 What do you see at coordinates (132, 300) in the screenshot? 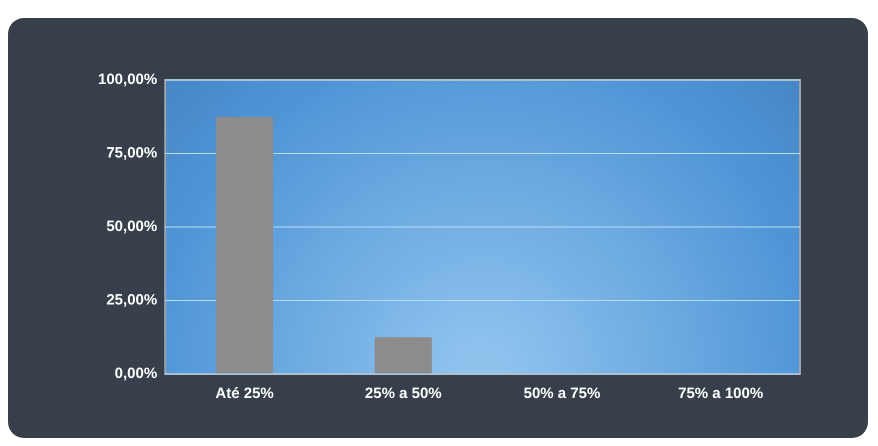
I see `y-tick-label: 25,00%` at bounding box center [132, 300].